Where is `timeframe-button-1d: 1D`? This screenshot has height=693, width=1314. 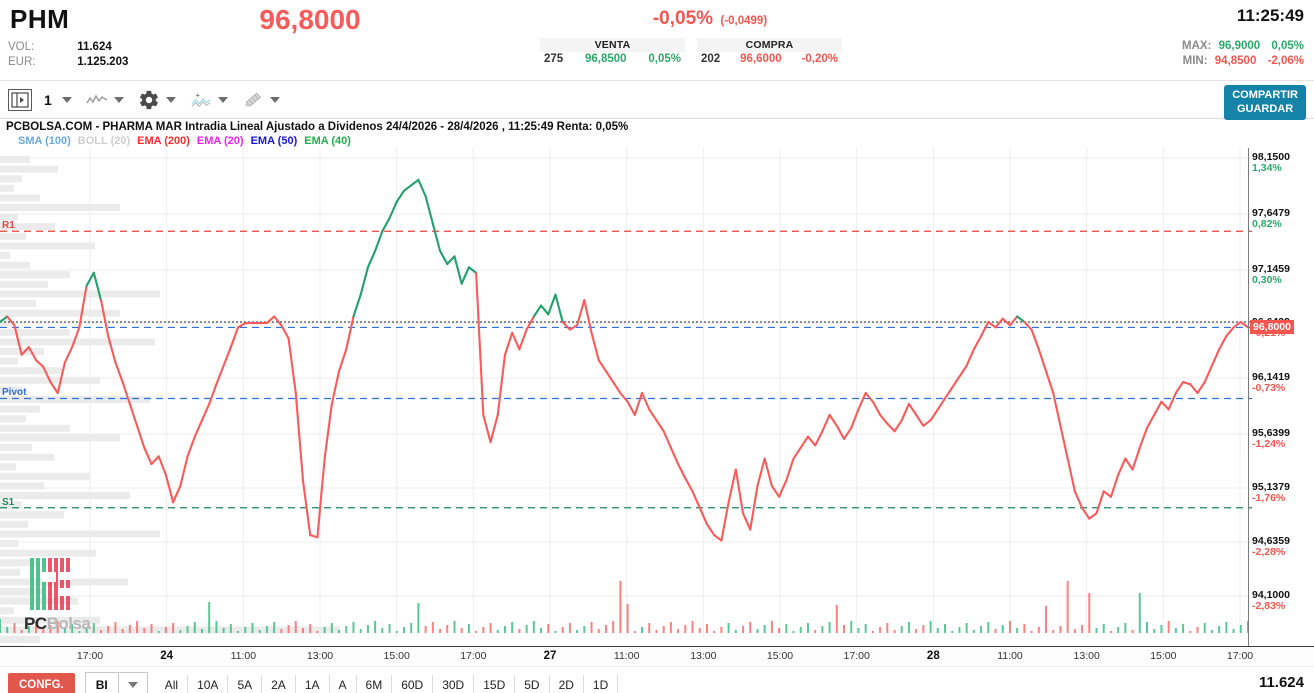 timeframe-button-1d: 1D is located at coordinates (601, 684).